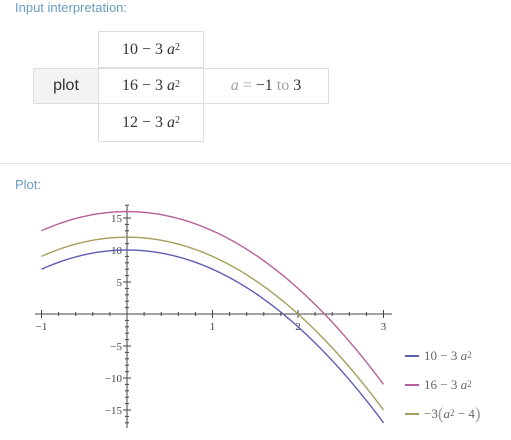  What do you see at coordinates (461, 414) in the screenshot?
I see `legend-3-minus: −` at bounding box center [461, 414].